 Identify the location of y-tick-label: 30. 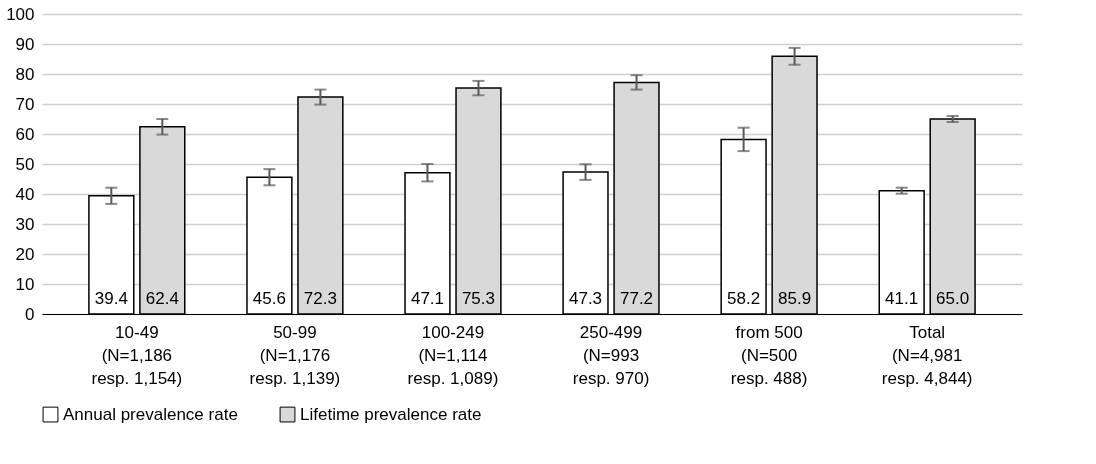
(25, 224).